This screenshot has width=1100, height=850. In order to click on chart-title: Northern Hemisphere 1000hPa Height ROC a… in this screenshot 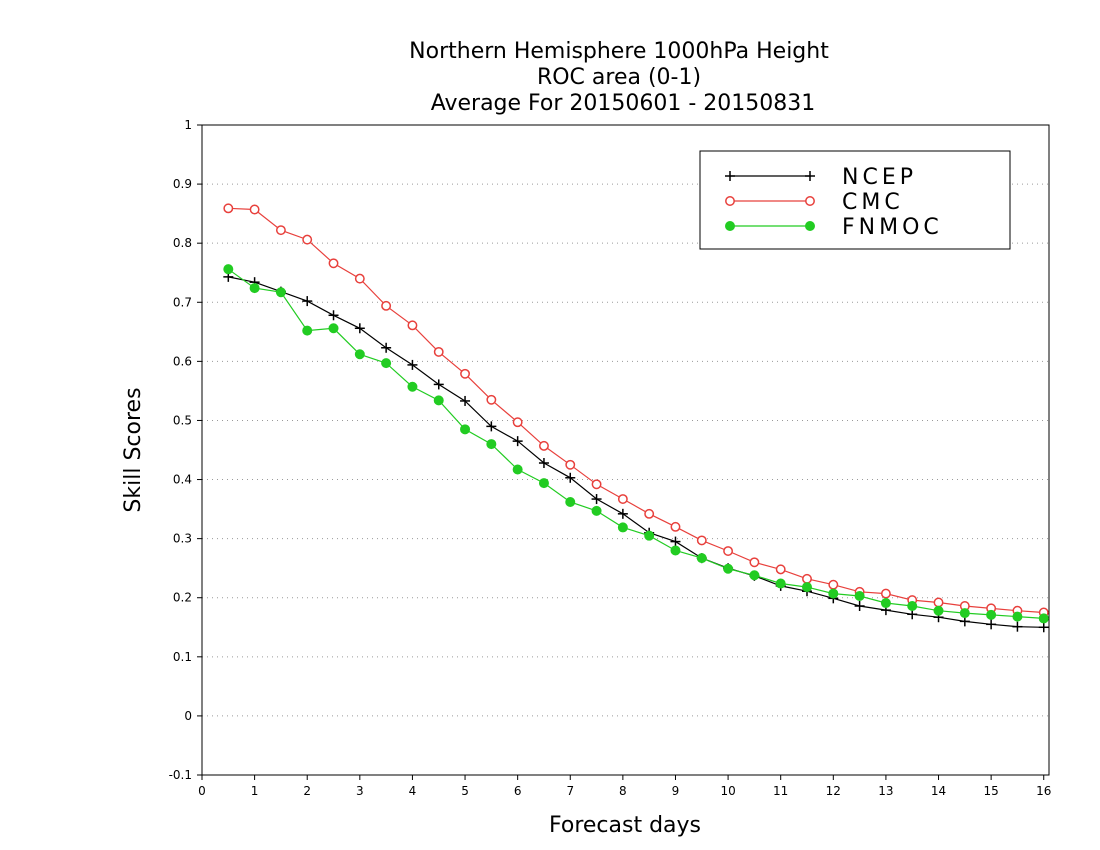, I will do `click(619, 77)`.